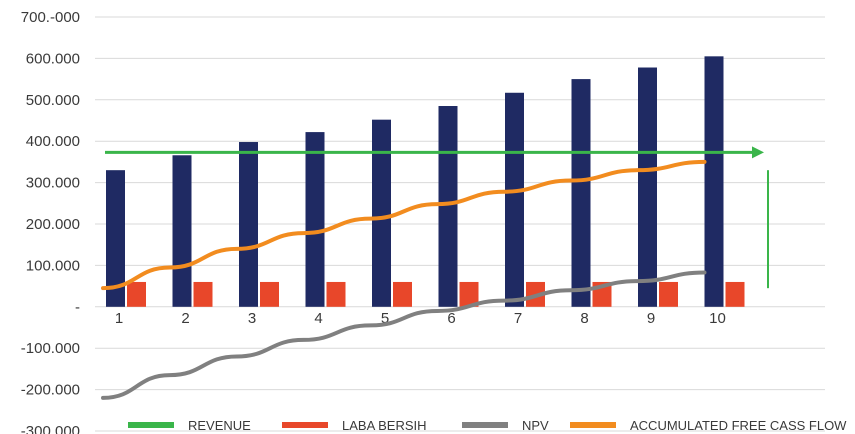 The height and width of the screenshot is (434, 855). Describe the element at coordinates (53, 141) in the screenshot. I see `y-tick-label: 400.000` at that location.